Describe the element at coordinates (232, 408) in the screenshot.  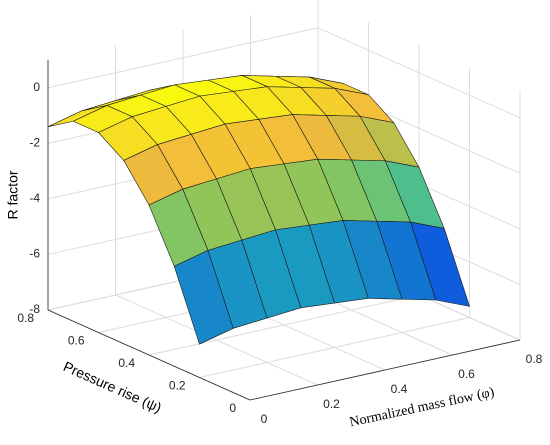
I see `y-tick-label: 0` at that location.